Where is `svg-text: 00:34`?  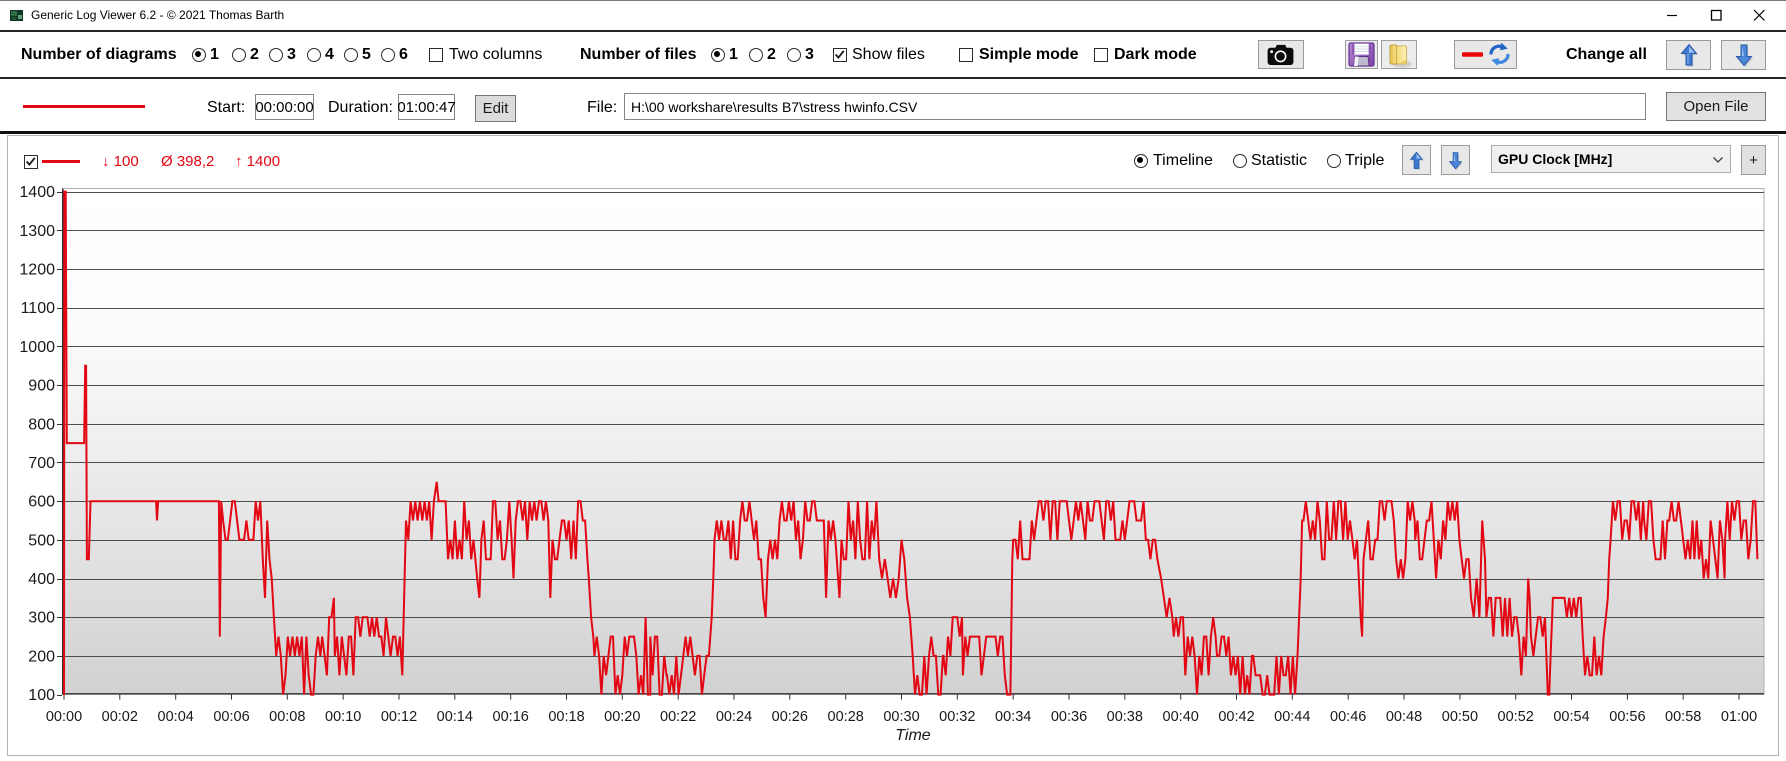
svg-text: 00:34 is located at coordinates (1013, 717).